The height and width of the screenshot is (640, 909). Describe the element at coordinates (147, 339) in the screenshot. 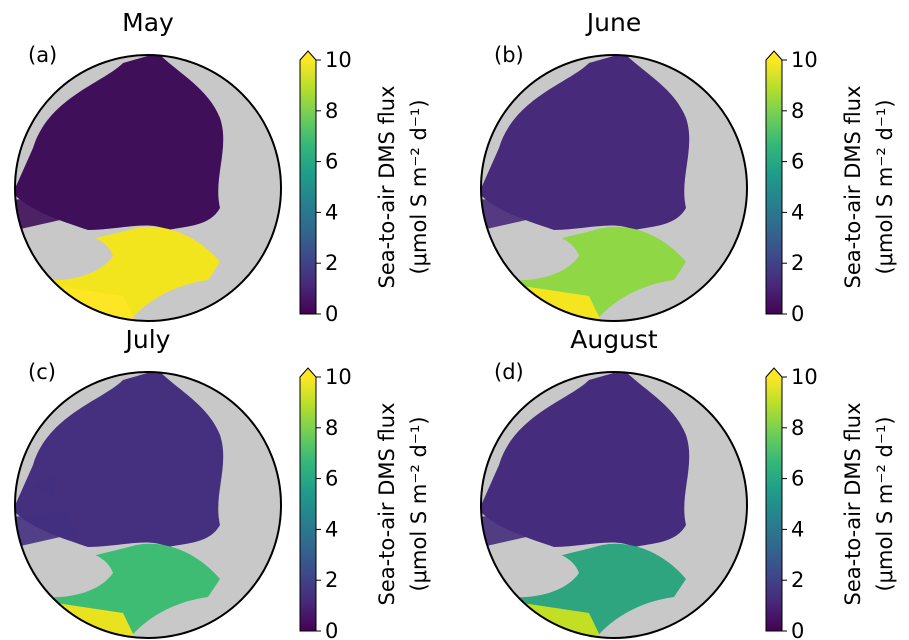

I see `panel-title: July` at that location.